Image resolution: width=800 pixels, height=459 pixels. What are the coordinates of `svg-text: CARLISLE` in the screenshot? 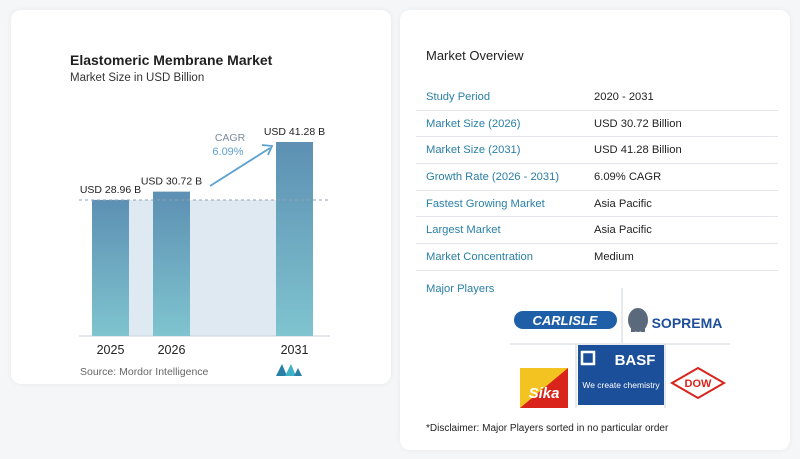 It's located at (565, 320).